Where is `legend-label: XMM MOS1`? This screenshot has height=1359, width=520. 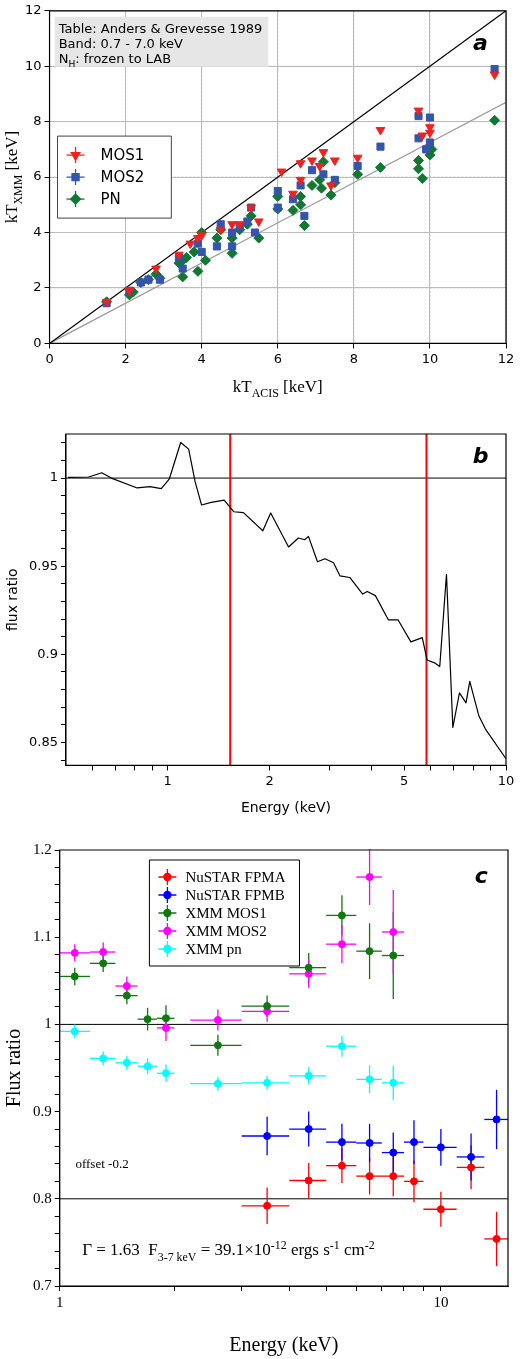
legend-label: XMM MOS1 is located at coordinates (226, 913).